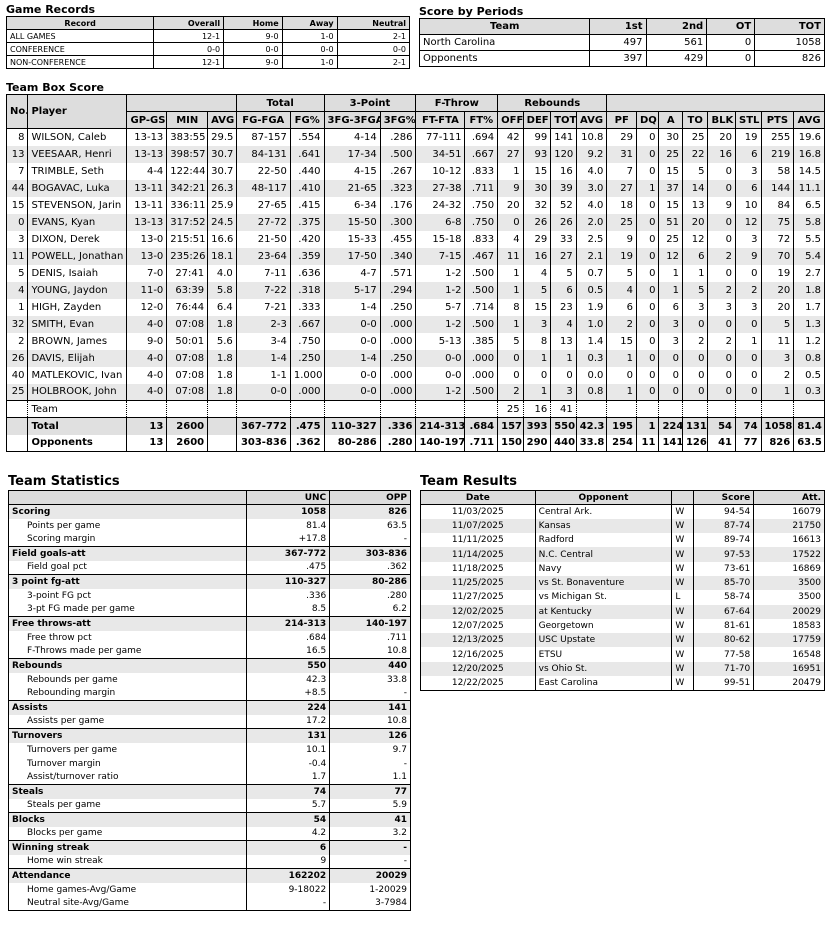 This screenshot has width=829, height=934. I want to click on box-score-cell: 6-34, so click(352, 205).